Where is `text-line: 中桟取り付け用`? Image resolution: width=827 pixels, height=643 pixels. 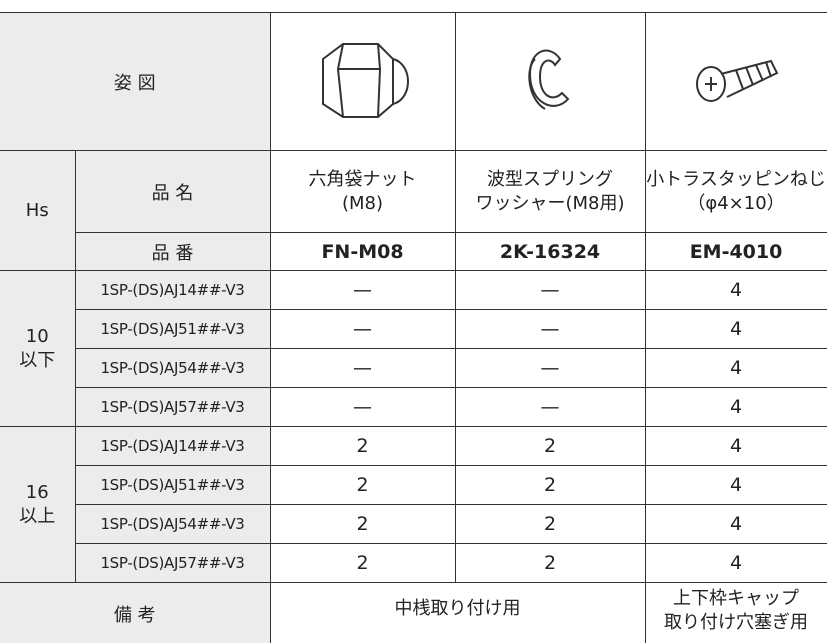
text-line: 中桟取り付け用 is located at coordinates (457, 608).